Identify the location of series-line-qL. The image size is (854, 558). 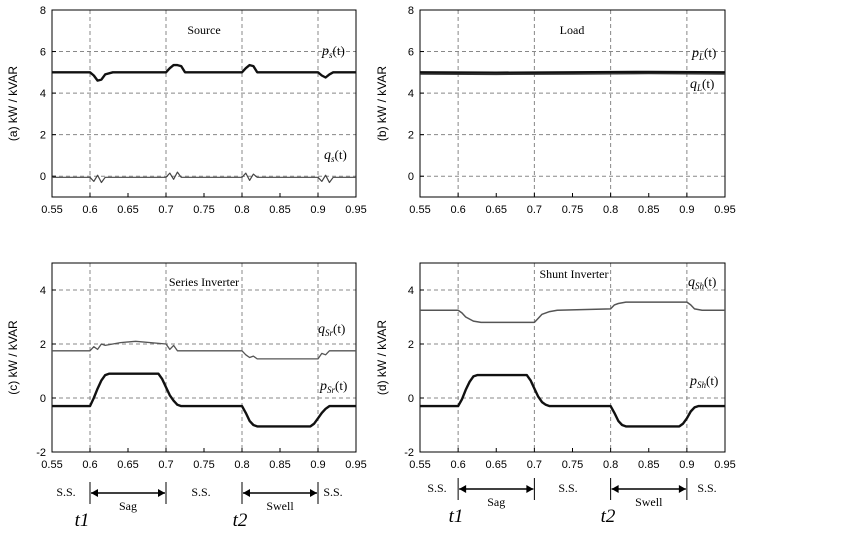
(572, 74).